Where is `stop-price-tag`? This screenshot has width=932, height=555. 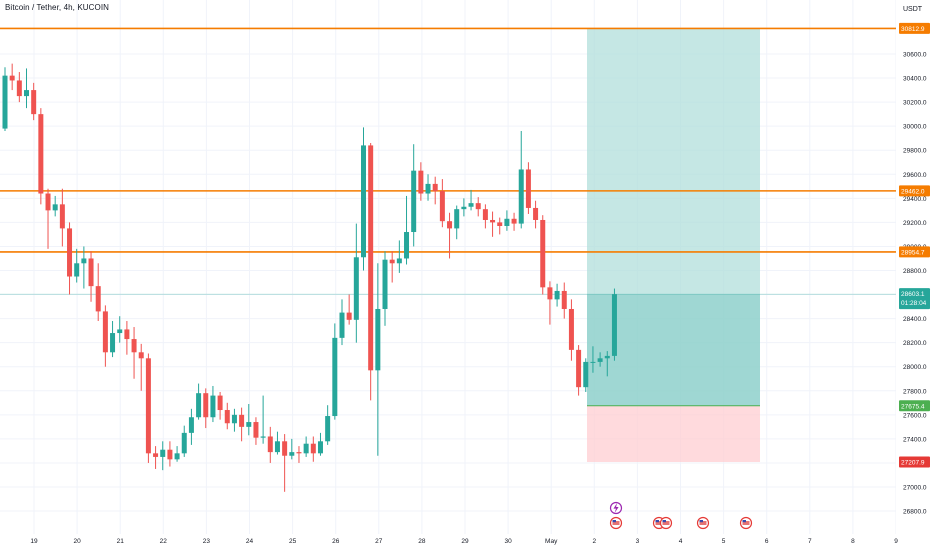 stop-price-tag is located at coordinates (914, 462).